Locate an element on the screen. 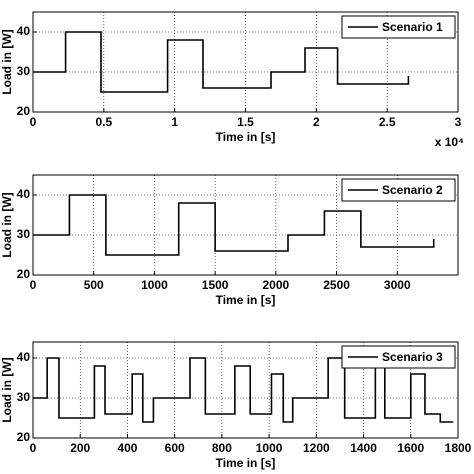  x-tick-label: 1400 is located at coordinates (363, 448).